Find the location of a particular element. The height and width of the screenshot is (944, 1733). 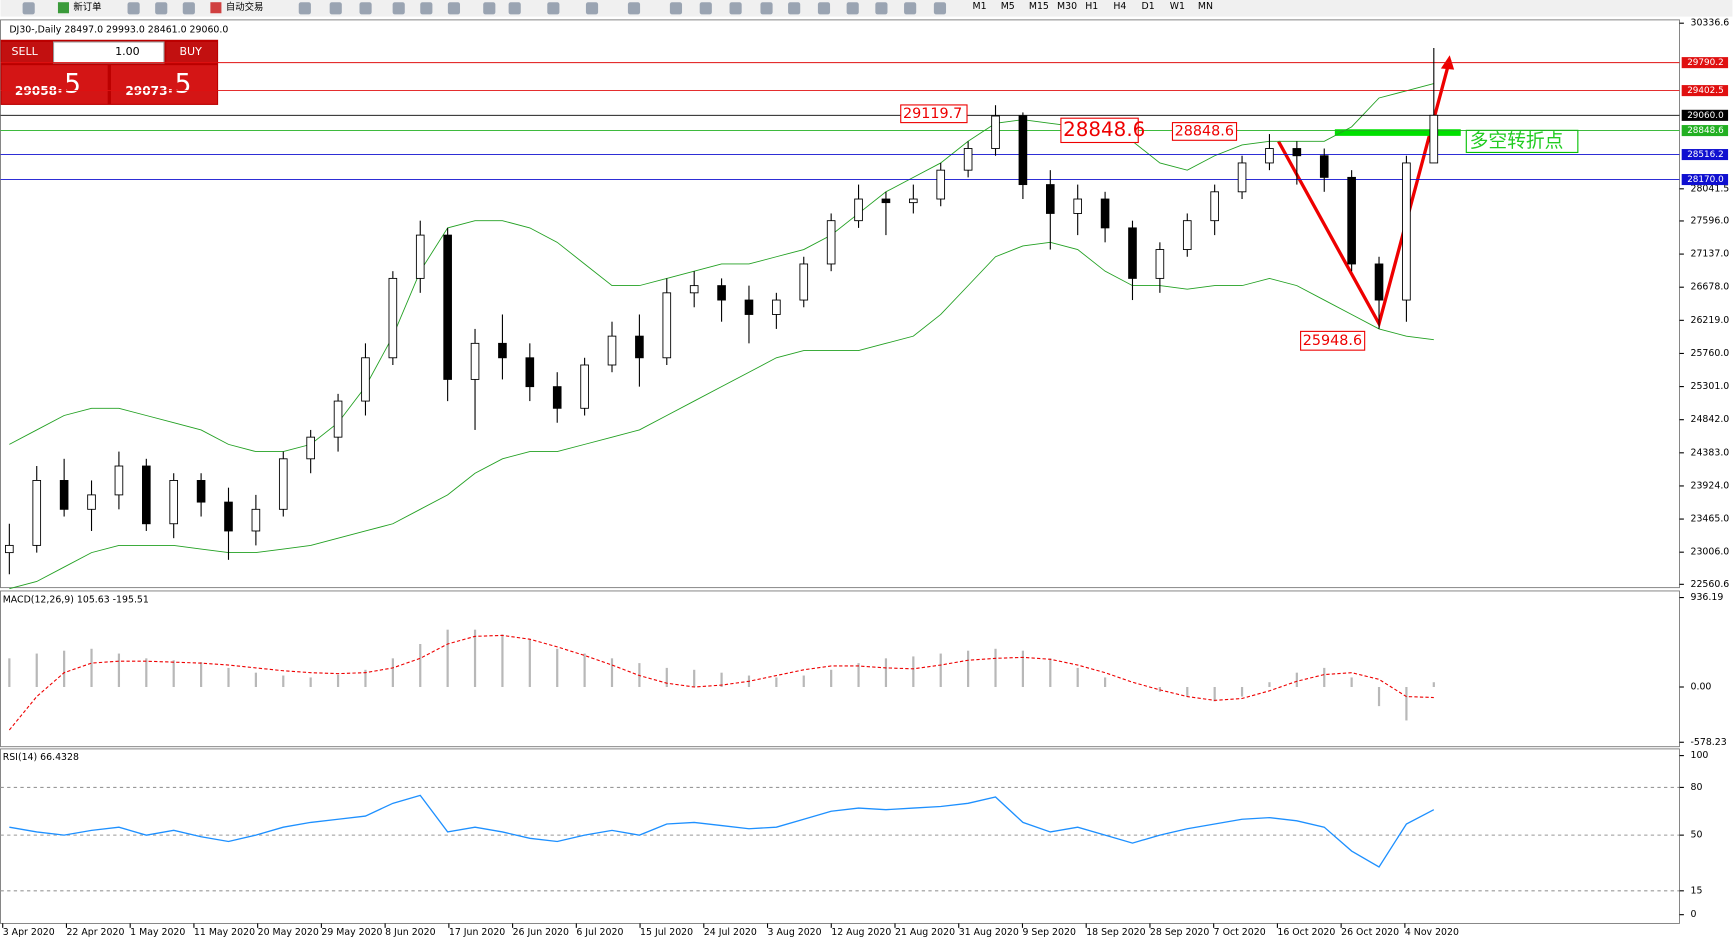

toolbar-button: 新订单 is located at coordinates (87, 7).